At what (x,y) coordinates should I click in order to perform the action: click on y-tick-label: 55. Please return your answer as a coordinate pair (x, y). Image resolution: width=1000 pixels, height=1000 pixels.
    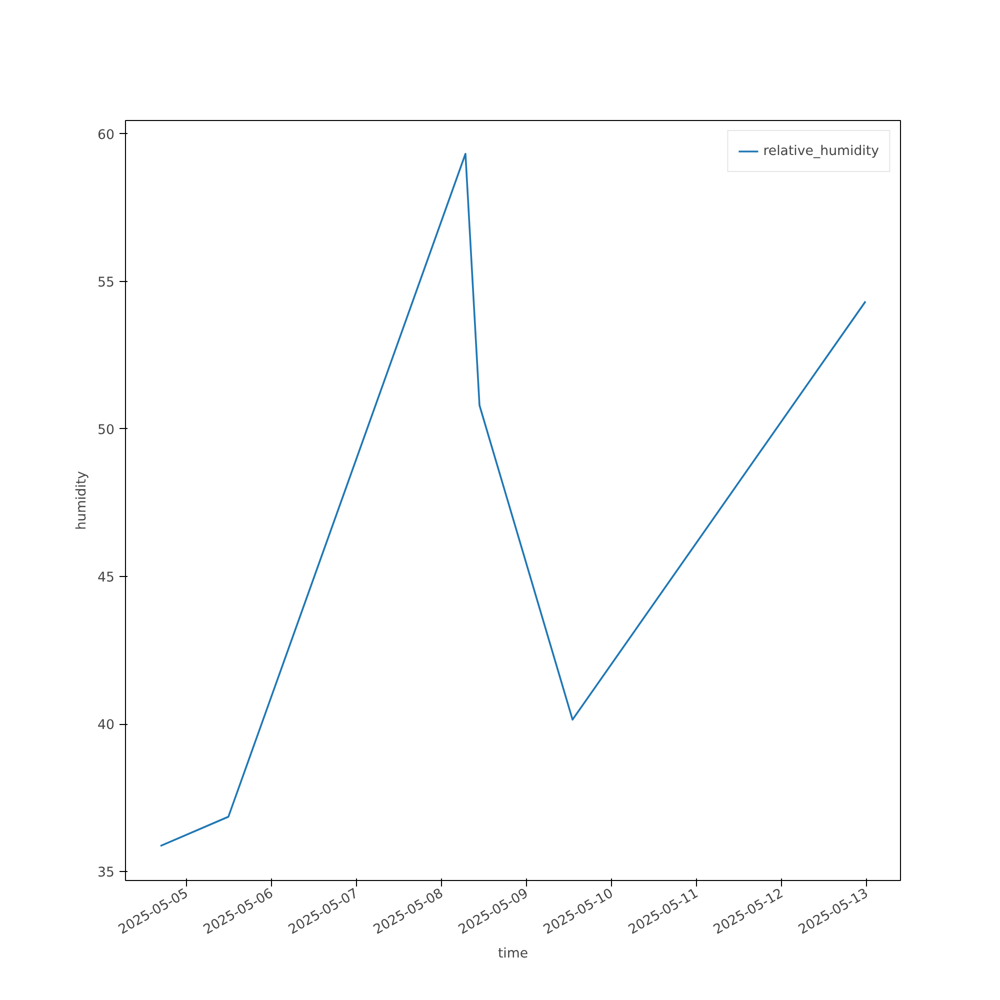
    Looking at the image, I should click on (106, 282).